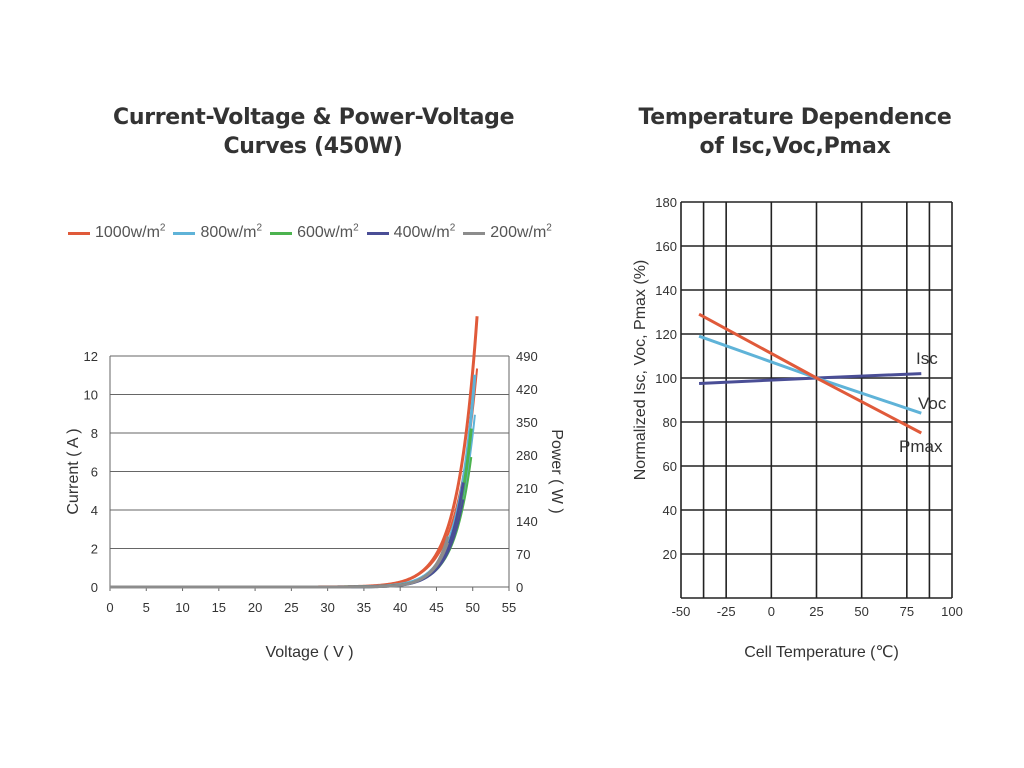  Describe the element at coordinates (952, 611) in the screenshot. I see `x-tick-label: 100` at that location.